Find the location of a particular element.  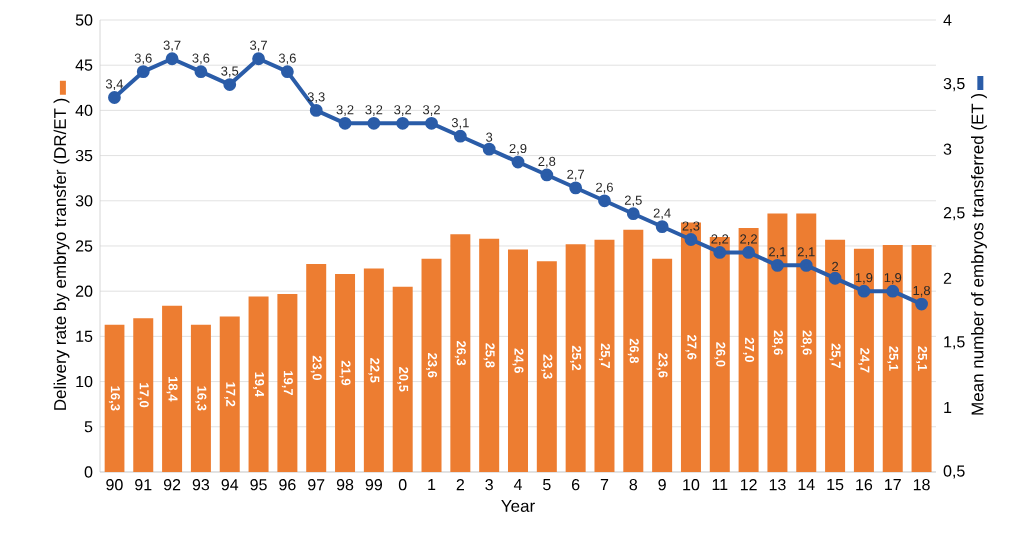

x-tick-label: 90 is located at coordinates (114, 485).